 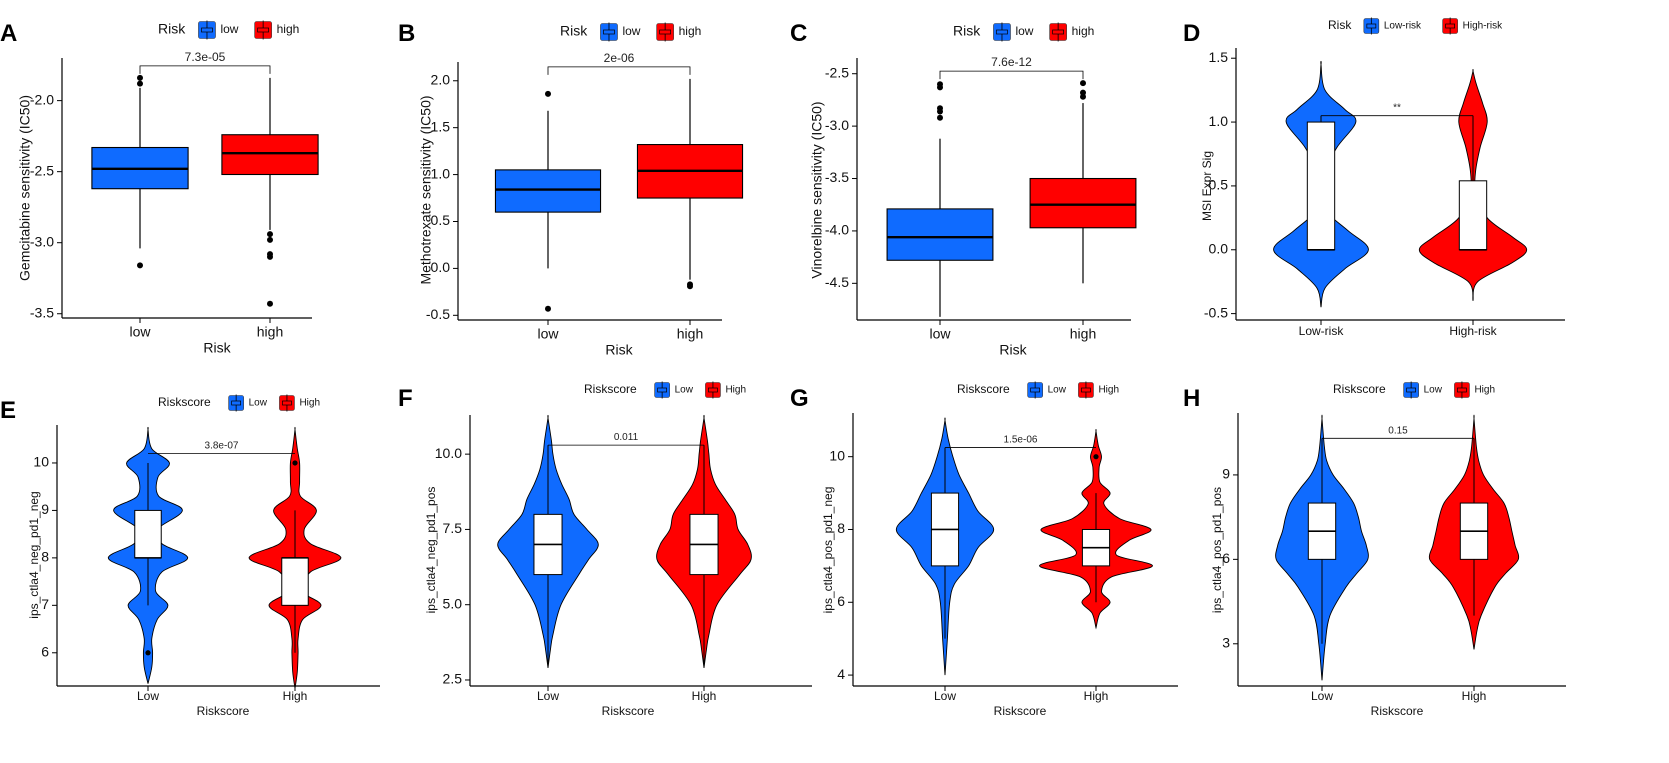 What do you see at coordinates (798, 33) in the screenshot?
I see `panel-letter: C` at bounding box center [798, 33].